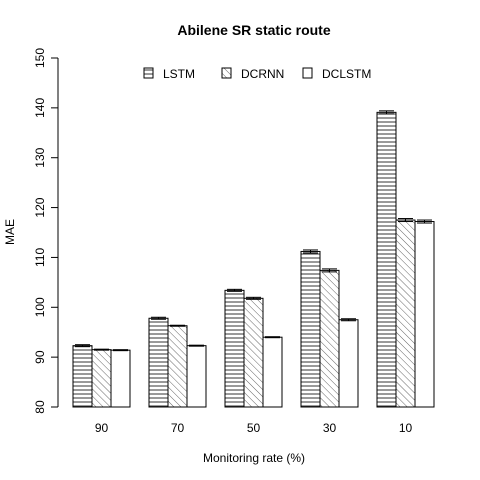  What do you see at coordinates (102, 428) in the screenshot?
I see `x-tick-label: 90` at bounding box center [102, 428].